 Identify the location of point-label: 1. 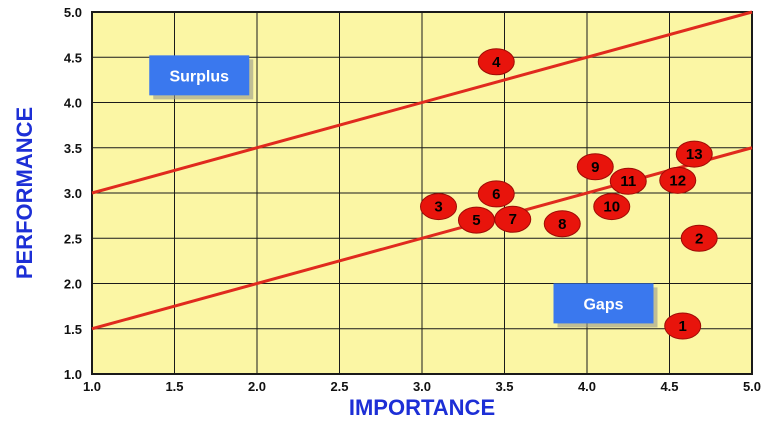
(683, 326).